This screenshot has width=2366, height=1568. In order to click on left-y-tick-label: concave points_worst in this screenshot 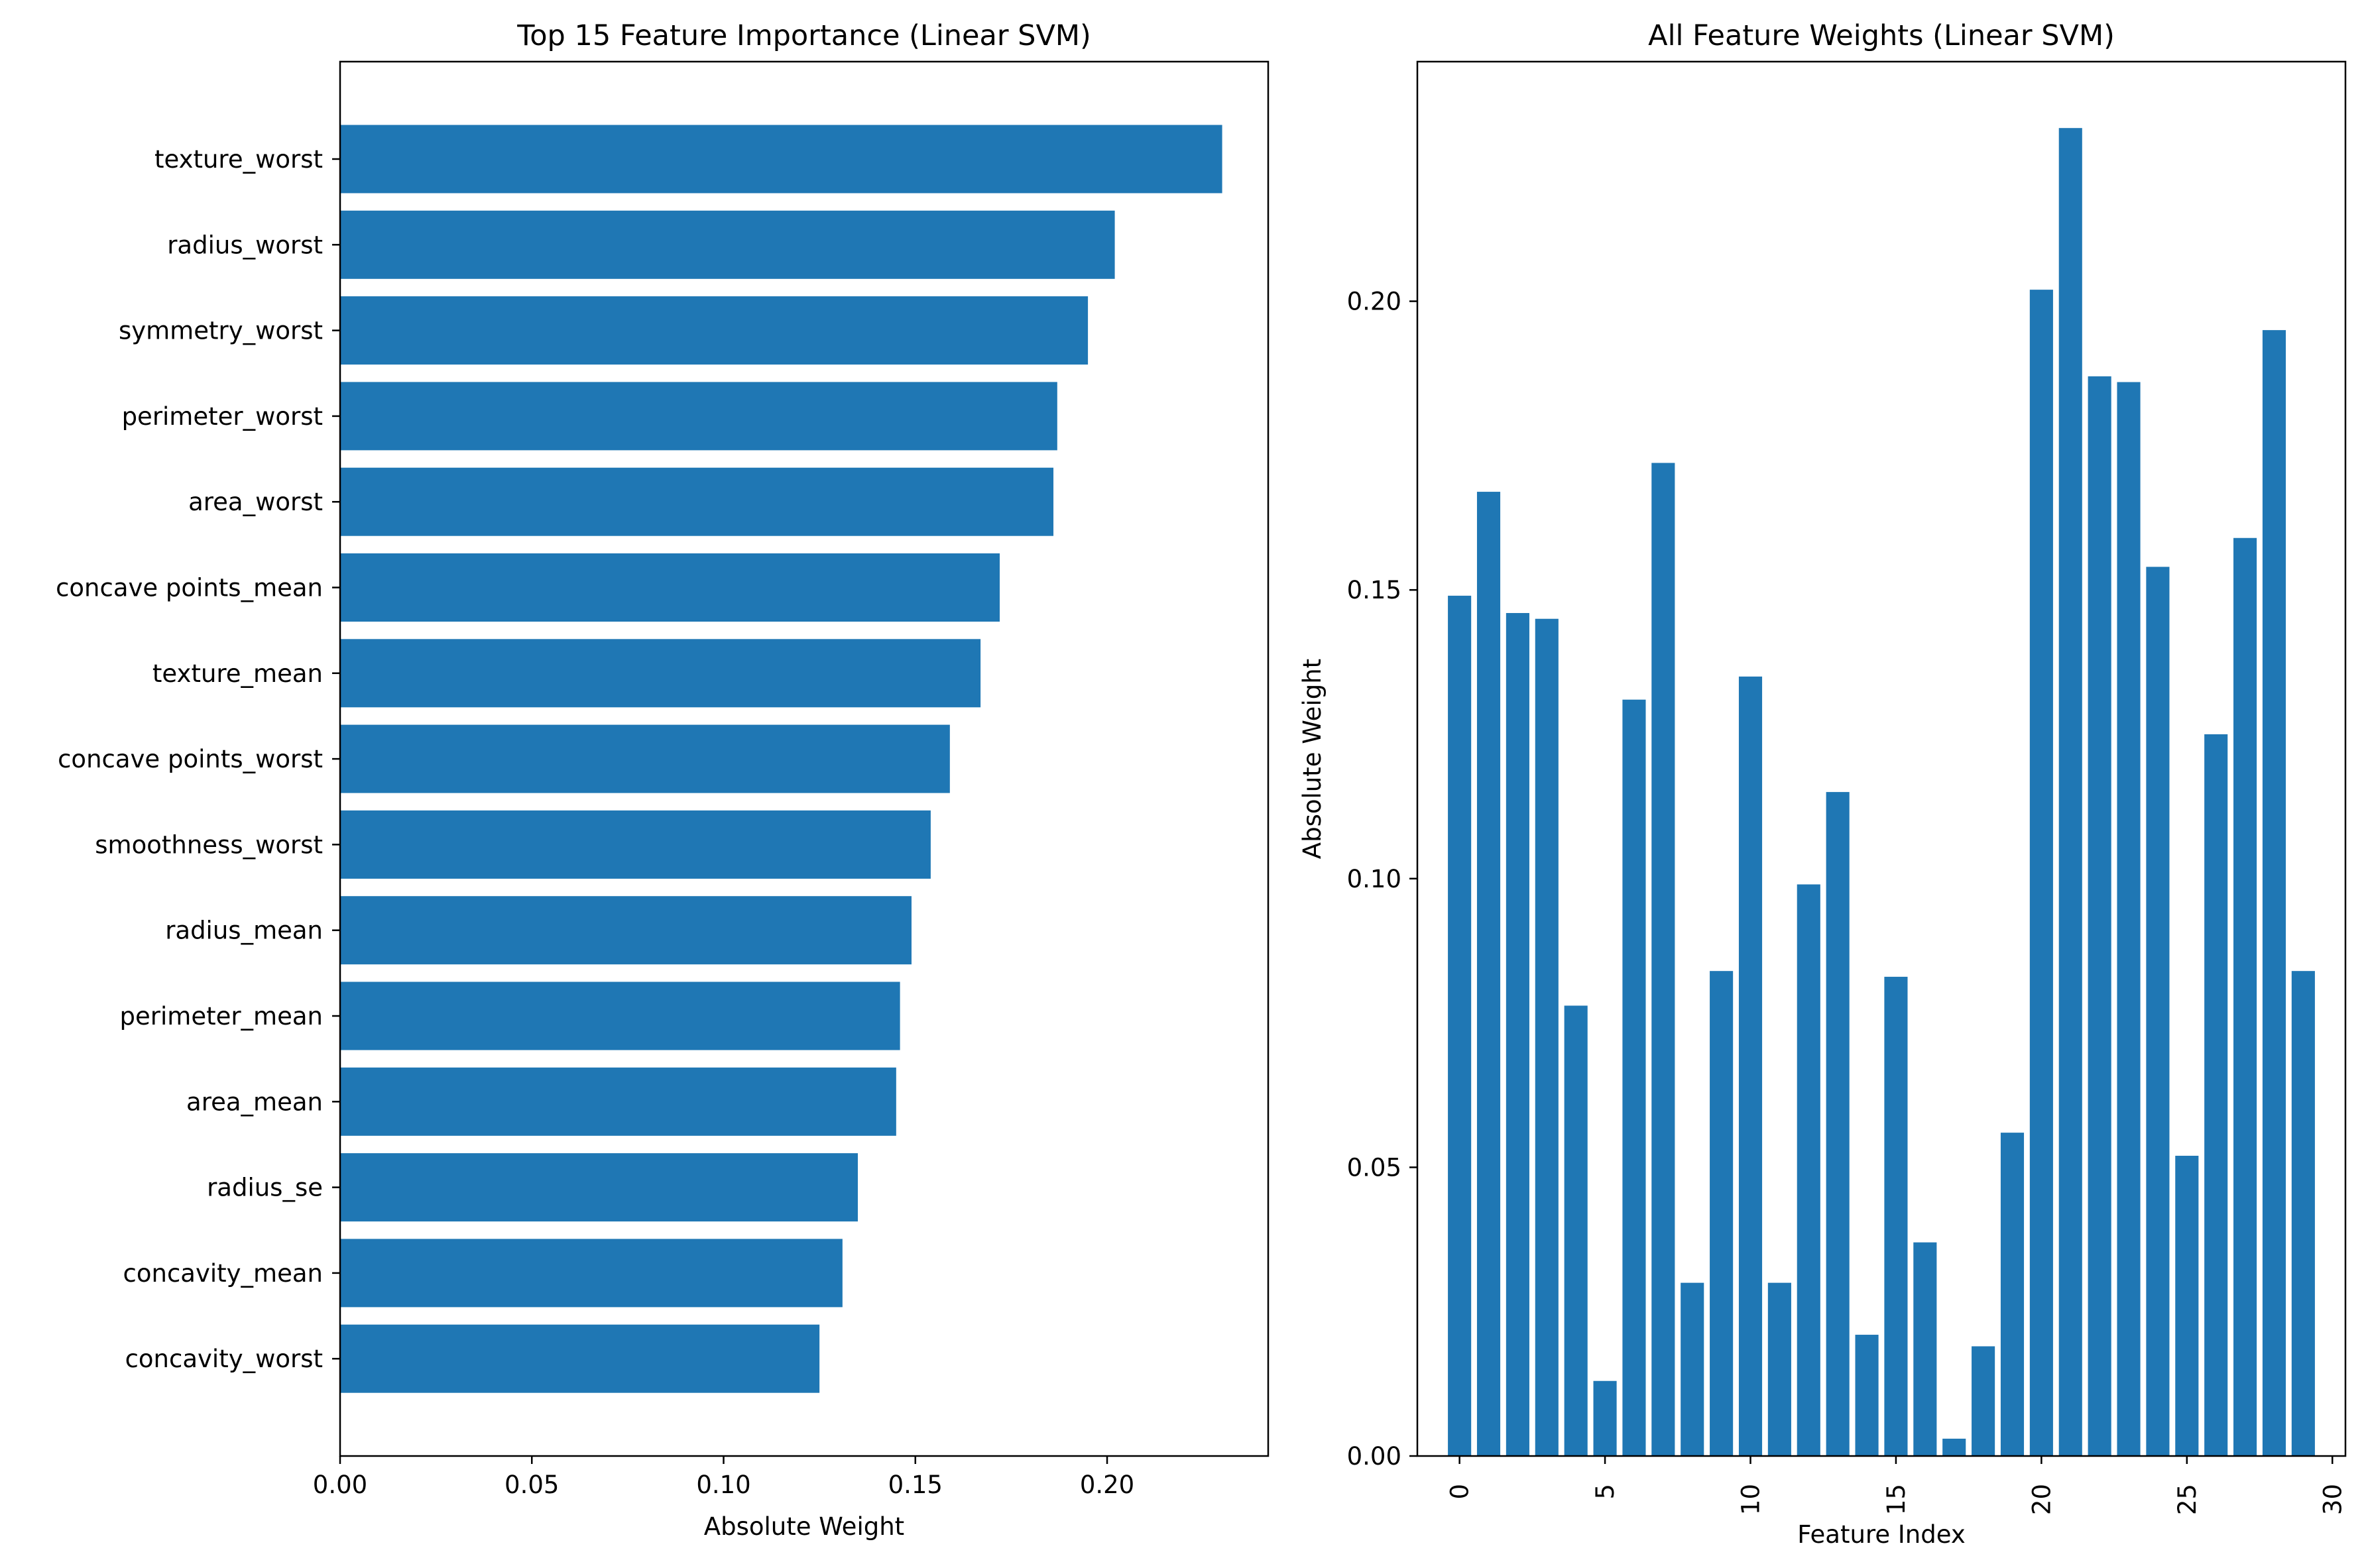, I will do `click(191, 759)`.